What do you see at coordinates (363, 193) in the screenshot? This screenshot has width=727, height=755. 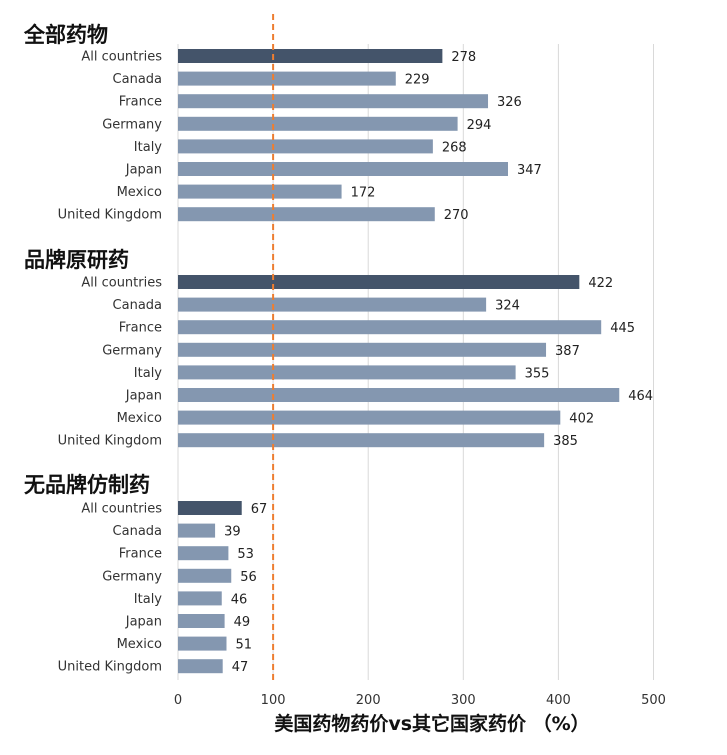 I see `data-label: 172` at bounding box center [363, 193].